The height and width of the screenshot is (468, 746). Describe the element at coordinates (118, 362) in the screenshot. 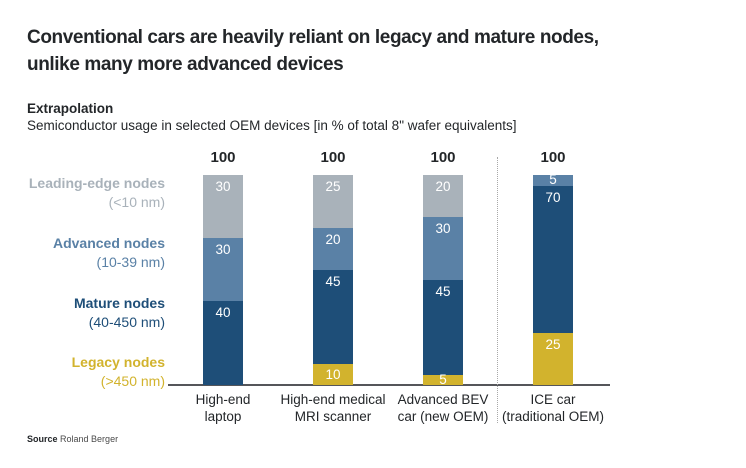

I see `legend-name: Legacy nodes` at that location.